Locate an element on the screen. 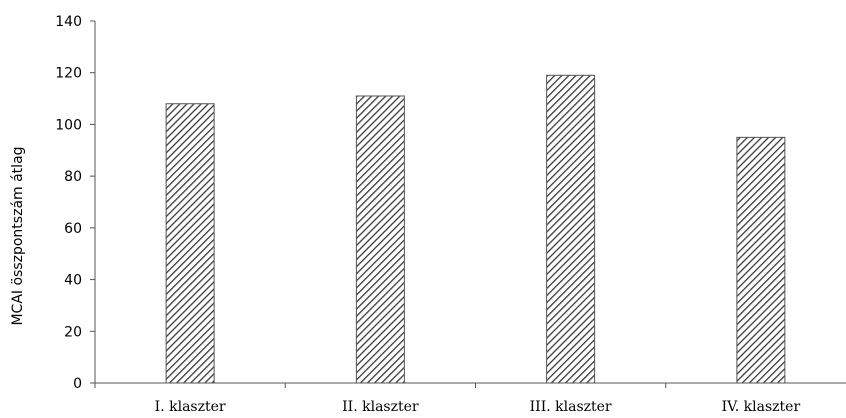 The image size is (846, 418). y-tick-label: 100 is located at coordinates (68, 125).